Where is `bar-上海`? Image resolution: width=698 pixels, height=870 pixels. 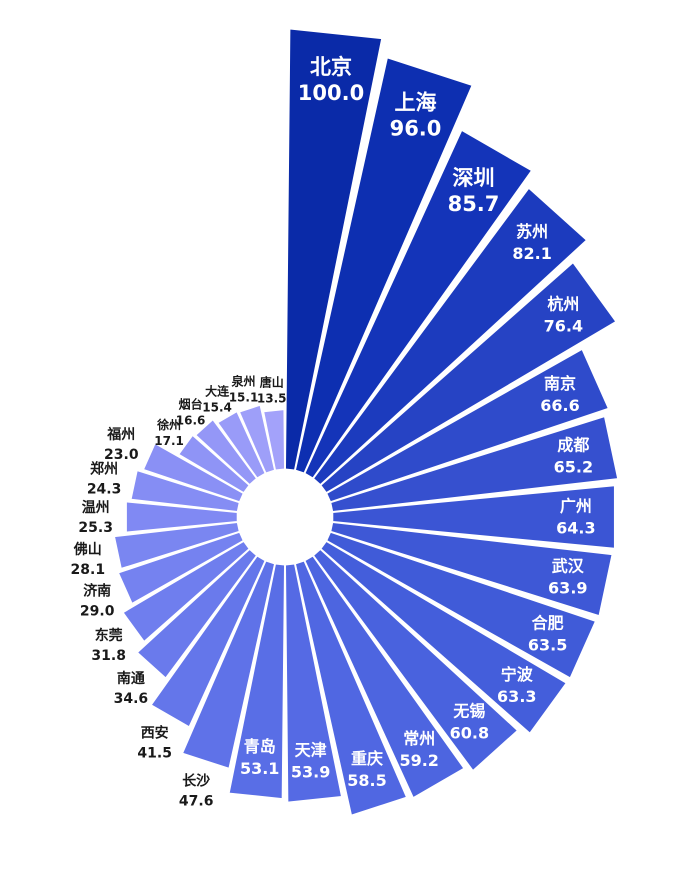 bar-上海 is located at coordinates (383, 265).